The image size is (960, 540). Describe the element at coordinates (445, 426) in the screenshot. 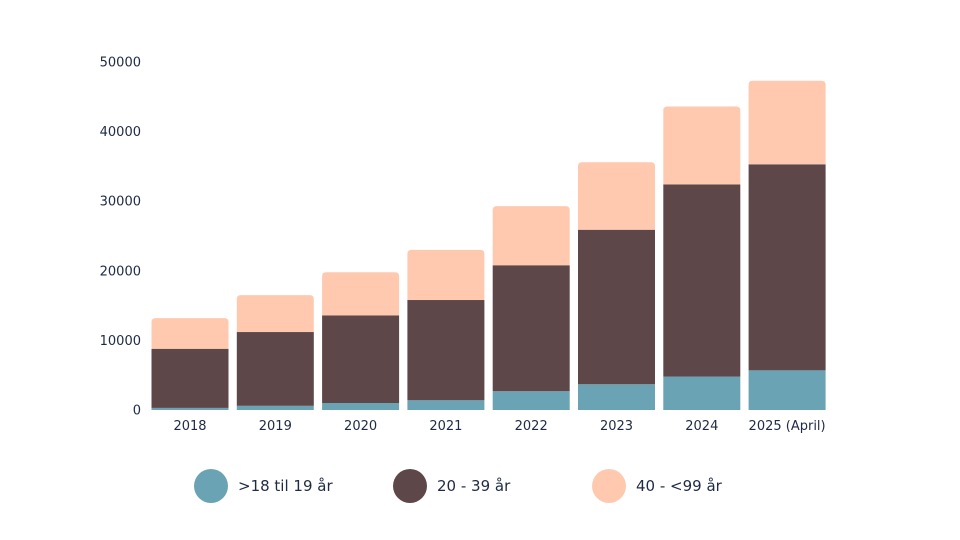

I see `x-tick-label: 2021` at that location.